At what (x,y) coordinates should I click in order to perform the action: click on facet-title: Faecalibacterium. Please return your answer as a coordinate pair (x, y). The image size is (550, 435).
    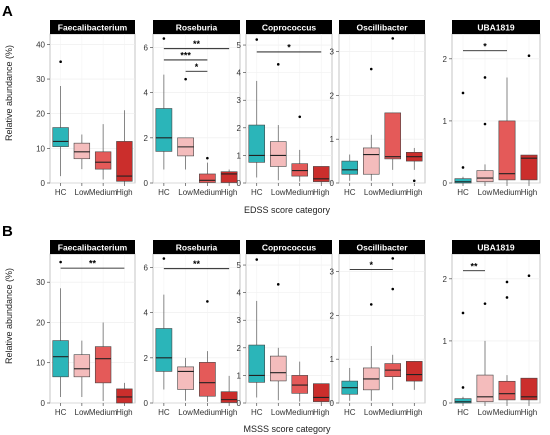
    Looking at the image, I should click on (93, 248).